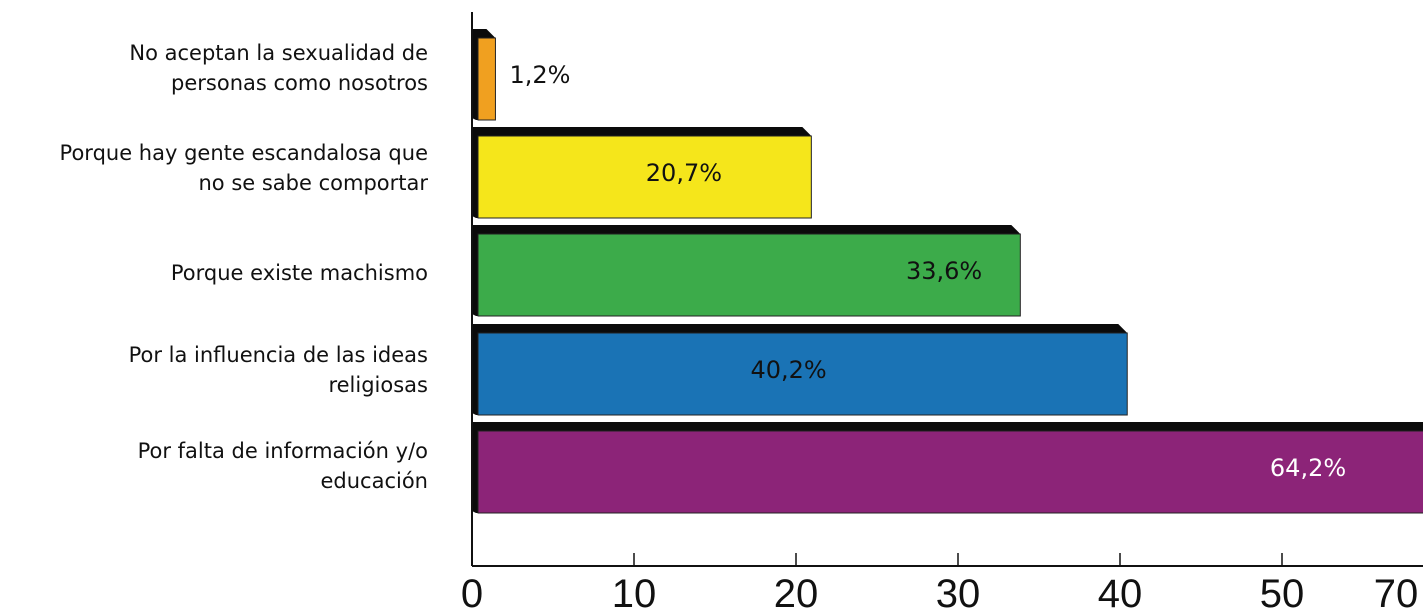 The image size is (1423, 611). I want to click on data-label-1: 20,7%, so click(684, 173).